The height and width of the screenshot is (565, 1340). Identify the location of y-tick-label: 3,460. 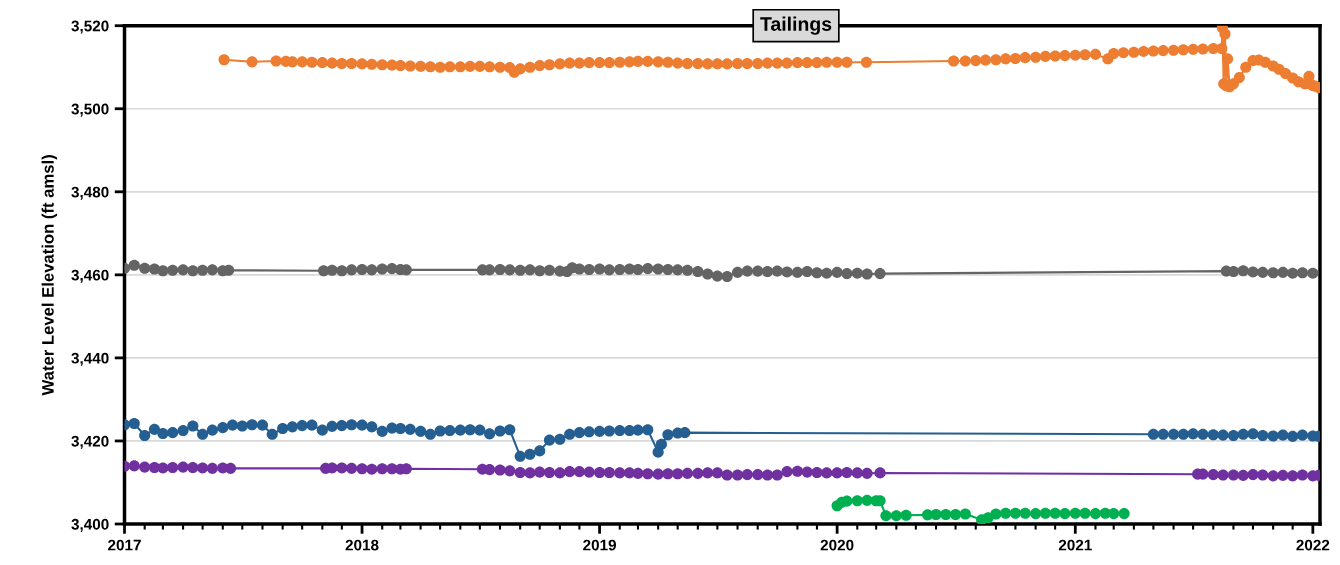
(90, 276).